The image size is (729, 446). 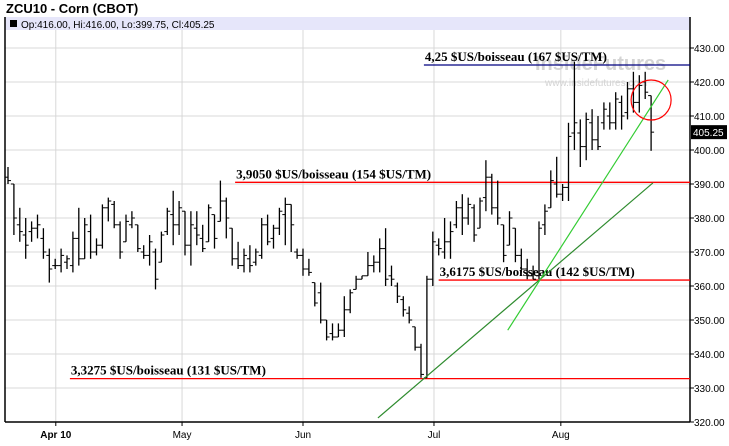 I want to click on x-tick-label: May, so click(x=182, y=435).